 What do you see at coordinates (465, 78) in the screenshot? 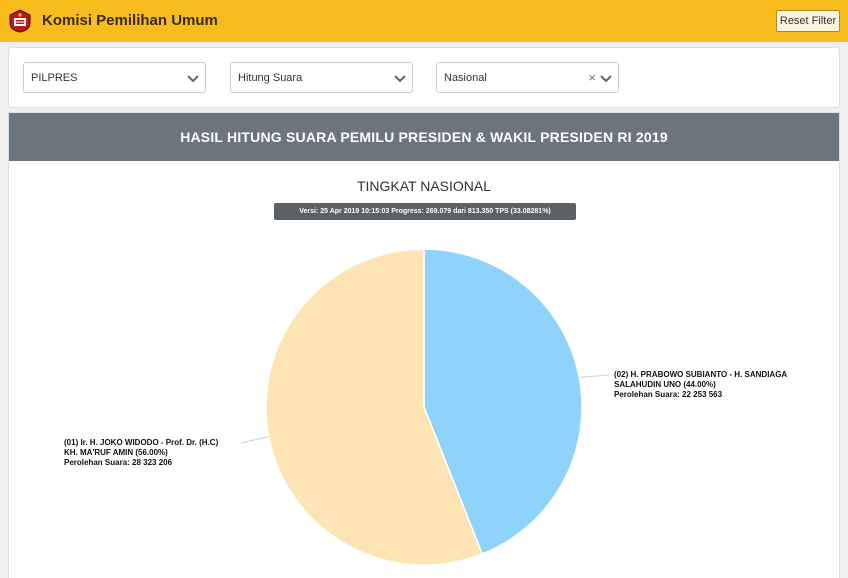
I see `region-value: Nasional` at bounding box center [465, 78].